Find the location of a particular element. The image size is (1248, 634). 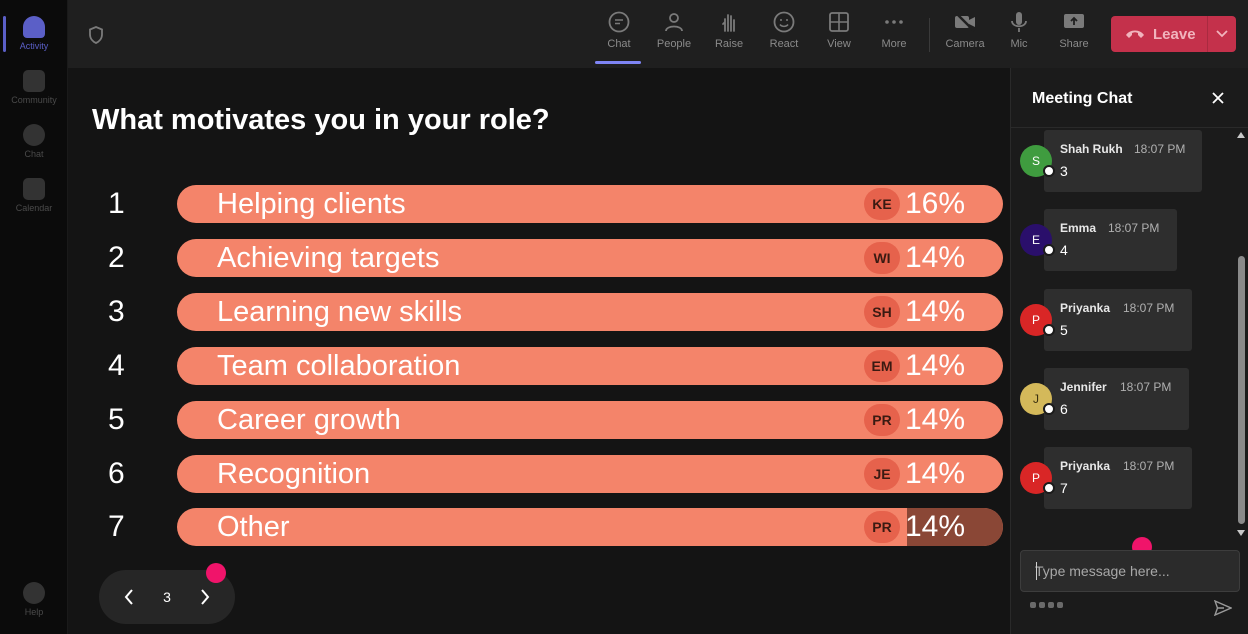

message-author: Shah Rukh is located at coordinates (1091, 149).